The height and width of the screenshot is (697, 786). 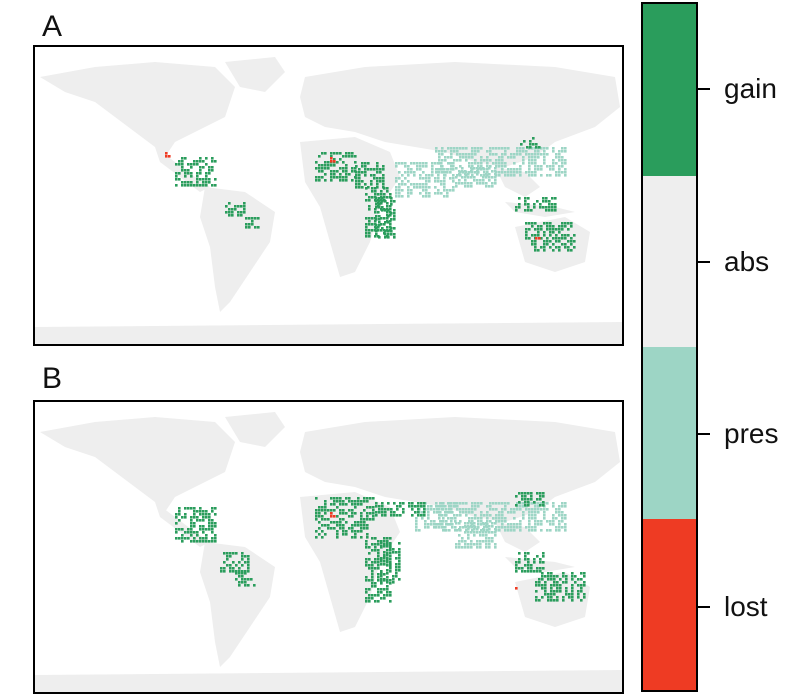 I want to click on eurasia, so click(x=460, y=114).